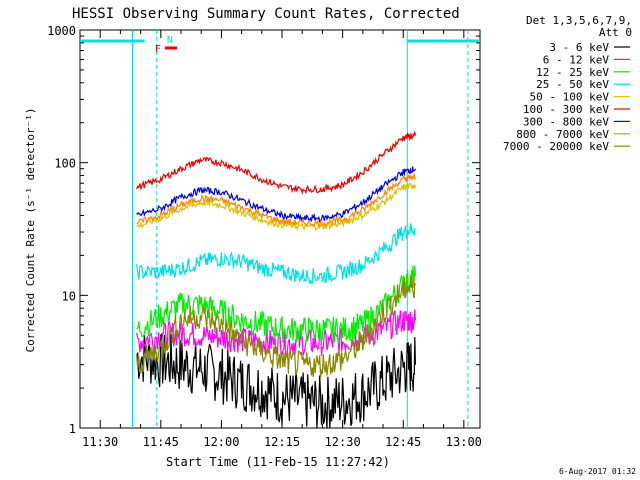 The image size is (640, 480). Describe the element at coordinates (570, 97) in the screenshot. I see `legend-label: 50 - 100 keV` at that location.